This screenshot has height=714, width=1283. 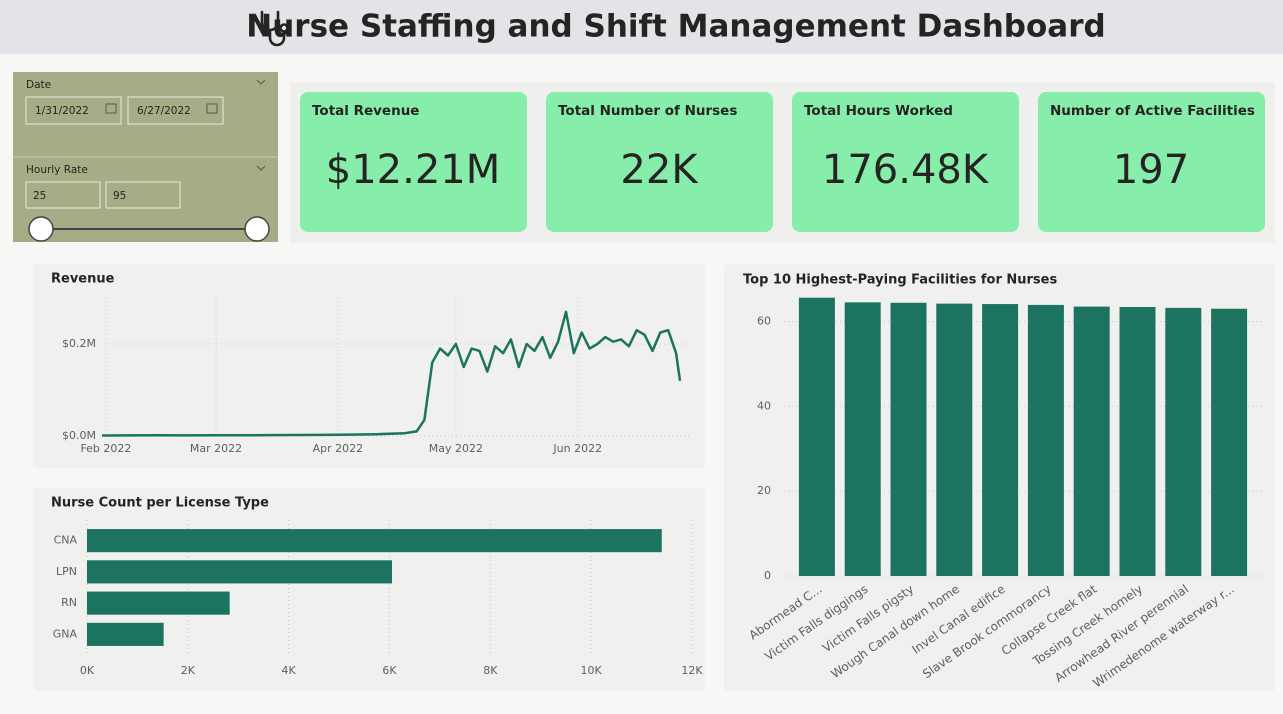 What do you see at coordinates (289, 670) in the screenshot?
I see `x-tick-label: 4K` at bounding box center [289, 670].